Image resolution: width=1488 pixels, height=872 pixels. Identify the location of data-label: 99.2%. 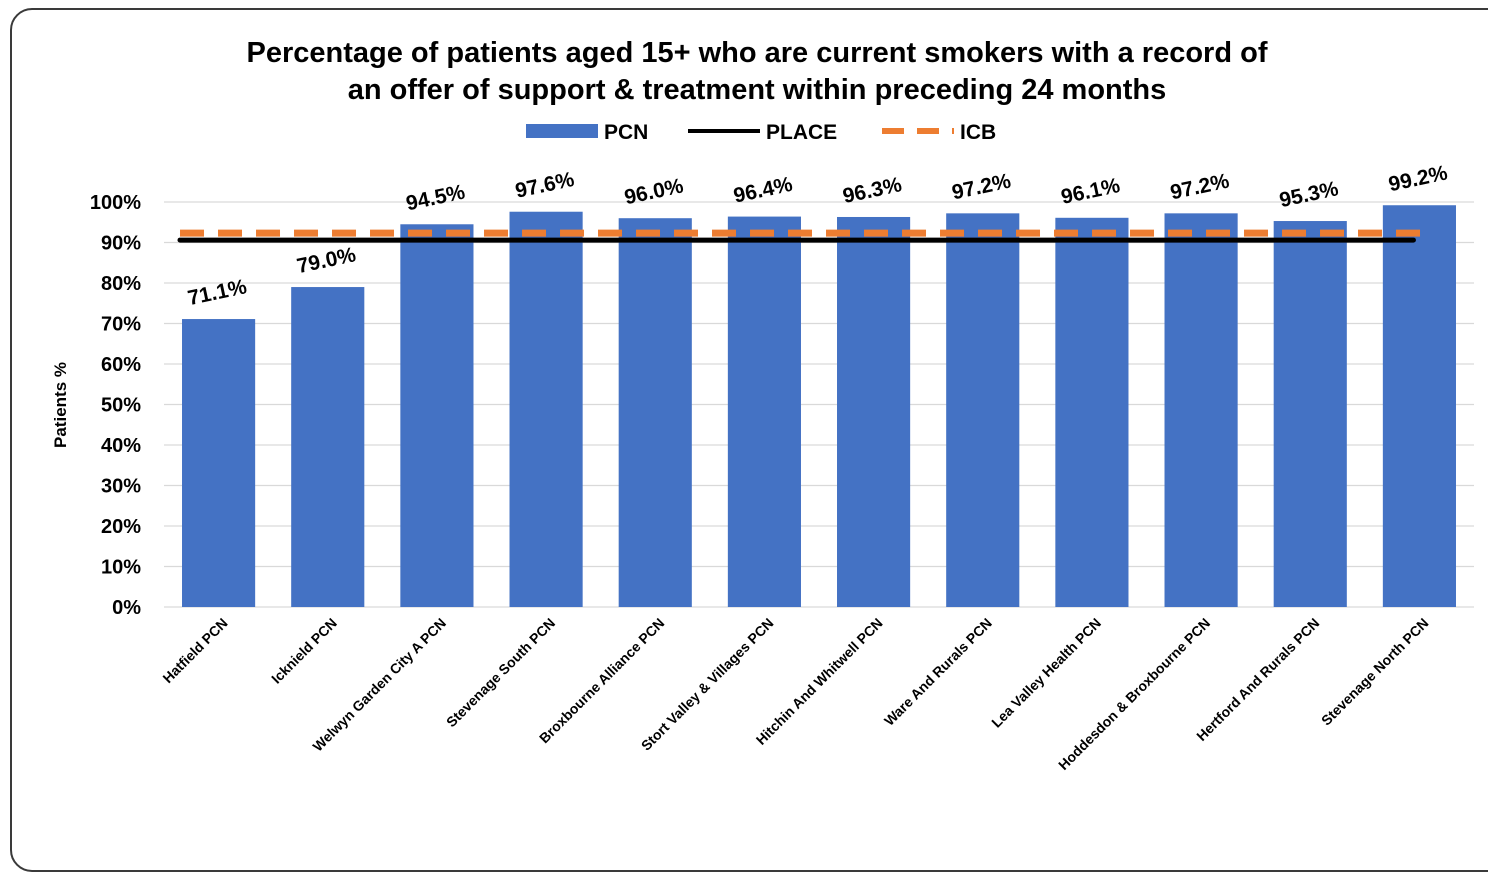
(1418, 178).